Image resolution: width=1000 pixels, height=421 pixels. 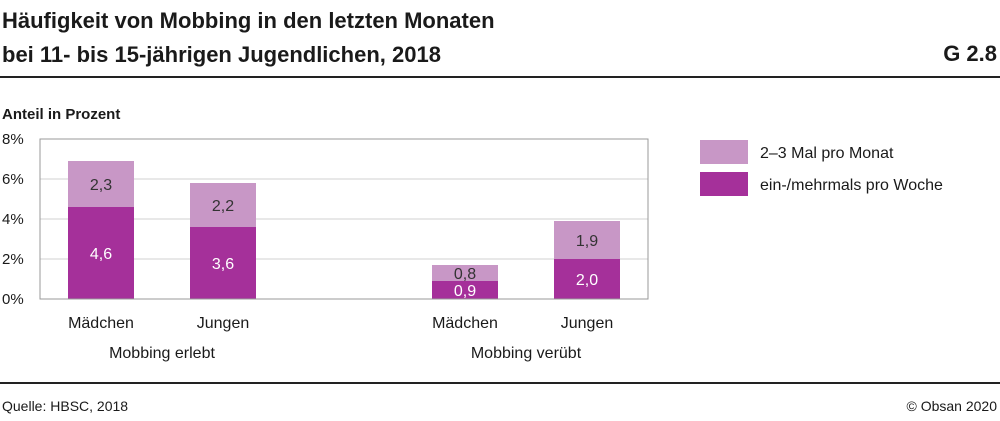 I want to click on y-tick-label: 6%, so click(x=13, y=179).